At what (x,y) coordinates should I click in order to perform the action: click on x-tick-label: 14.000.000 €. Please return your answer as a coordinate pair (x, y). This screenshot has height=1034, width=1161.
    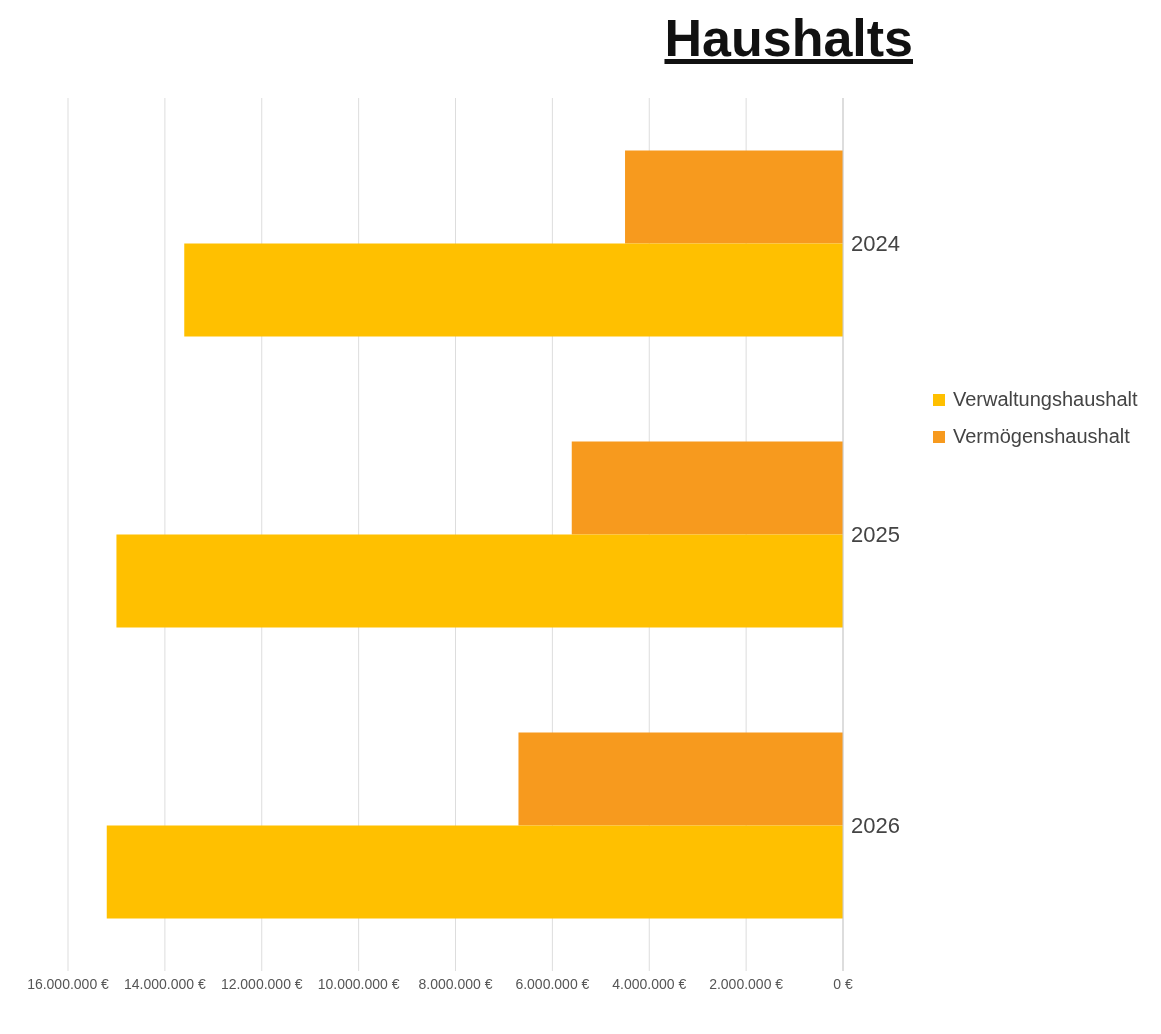
    Looking at the image, I should click on (165, 983).